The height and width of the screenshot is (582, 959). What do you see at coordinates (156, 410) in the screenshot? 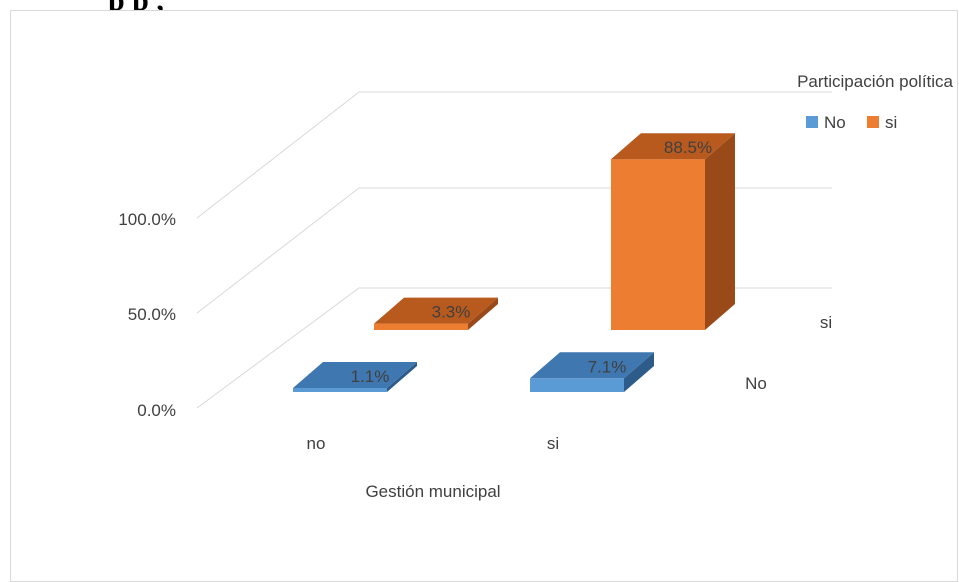
I see `y-tick-label: 0.0%` at bounding box center [156, 410].